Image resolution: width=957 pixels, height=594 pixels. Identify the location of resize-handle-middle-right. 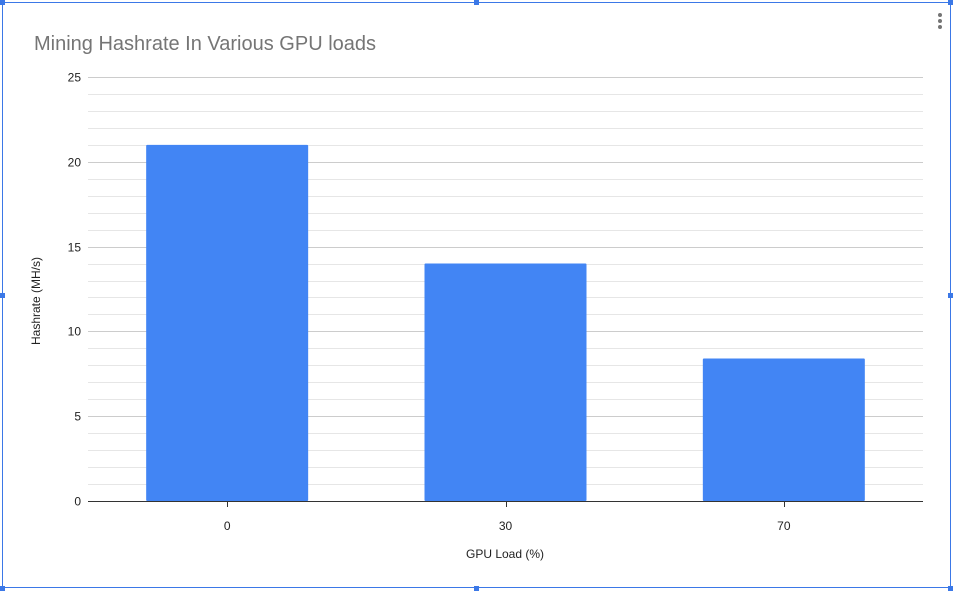
(950, 295).